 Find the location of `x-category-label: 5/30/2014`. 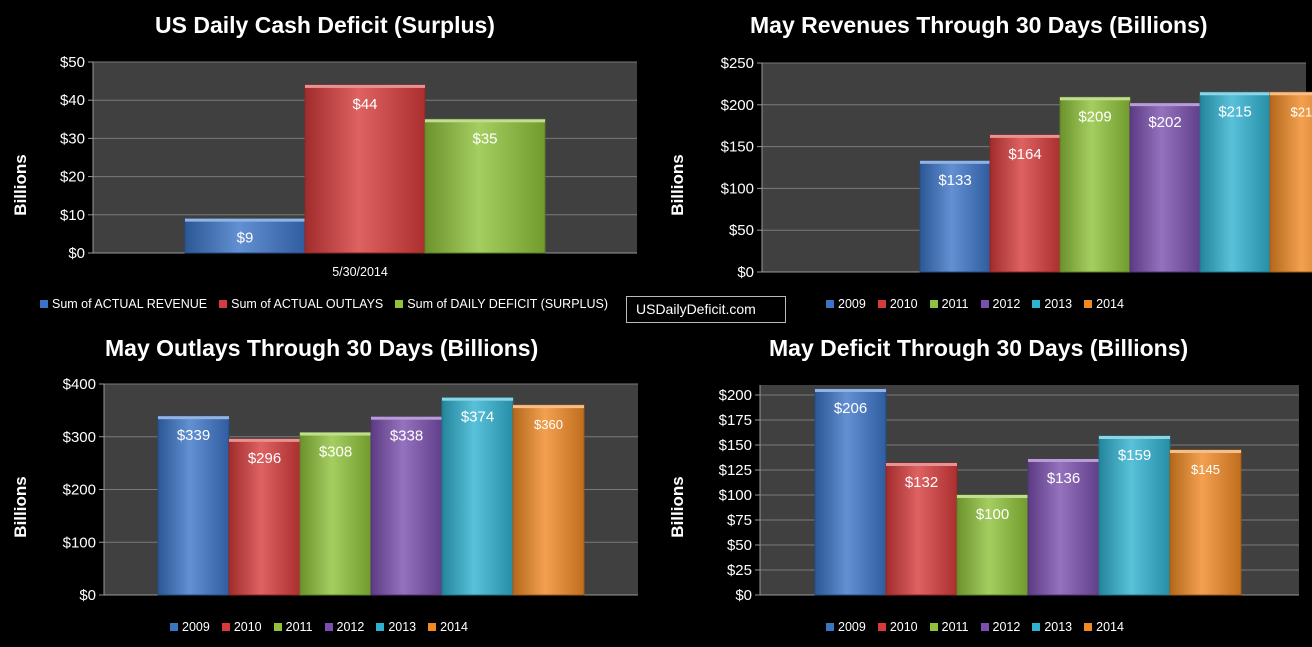

x-category-label: 5/30/2014 is located at coordinates (360, 272).